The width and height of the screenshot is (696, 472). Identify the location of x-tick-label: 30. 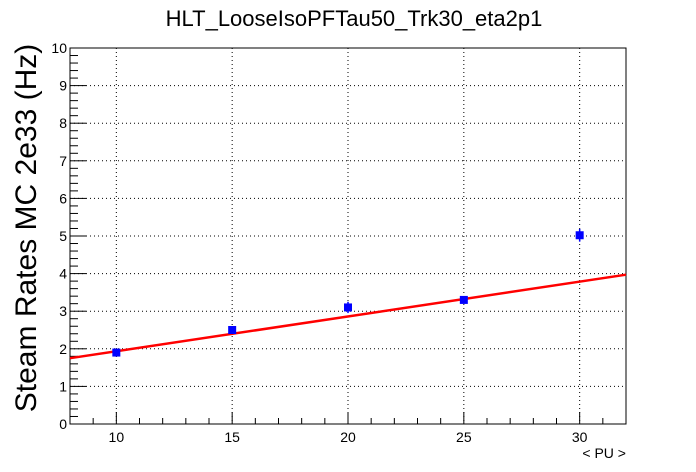
(580, 437).